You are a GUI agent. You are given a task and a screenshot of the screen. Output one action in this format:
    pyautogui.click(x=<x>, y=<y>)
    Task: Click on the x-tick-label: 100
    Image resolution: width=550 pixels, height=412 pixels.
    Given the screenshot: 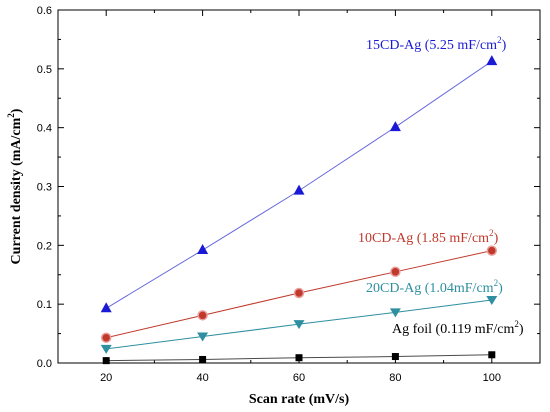 What is the action you would take?
    pyautogui.click(x=492, y=378)
    